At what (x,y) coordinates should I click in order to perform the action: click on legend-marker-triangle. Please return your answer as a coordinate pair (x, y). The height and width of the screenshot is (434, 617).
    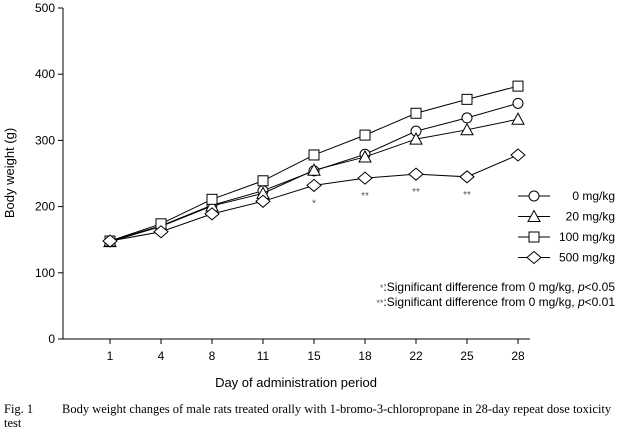
    Looking at the image, I should click on (534, 215).